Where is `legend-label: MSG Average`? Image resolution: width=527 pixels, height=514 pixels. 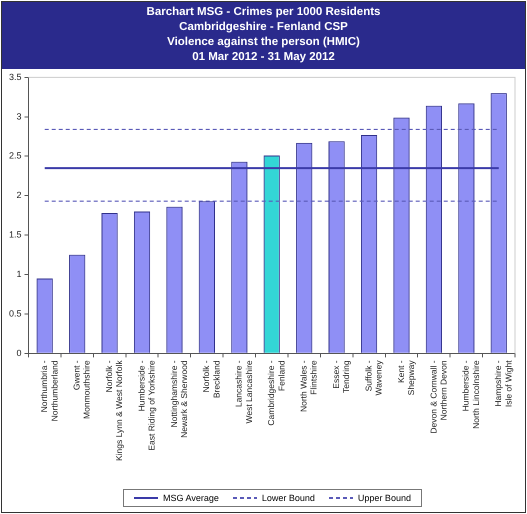 legend-label: MSG Average is located at coordinates (191, 498).